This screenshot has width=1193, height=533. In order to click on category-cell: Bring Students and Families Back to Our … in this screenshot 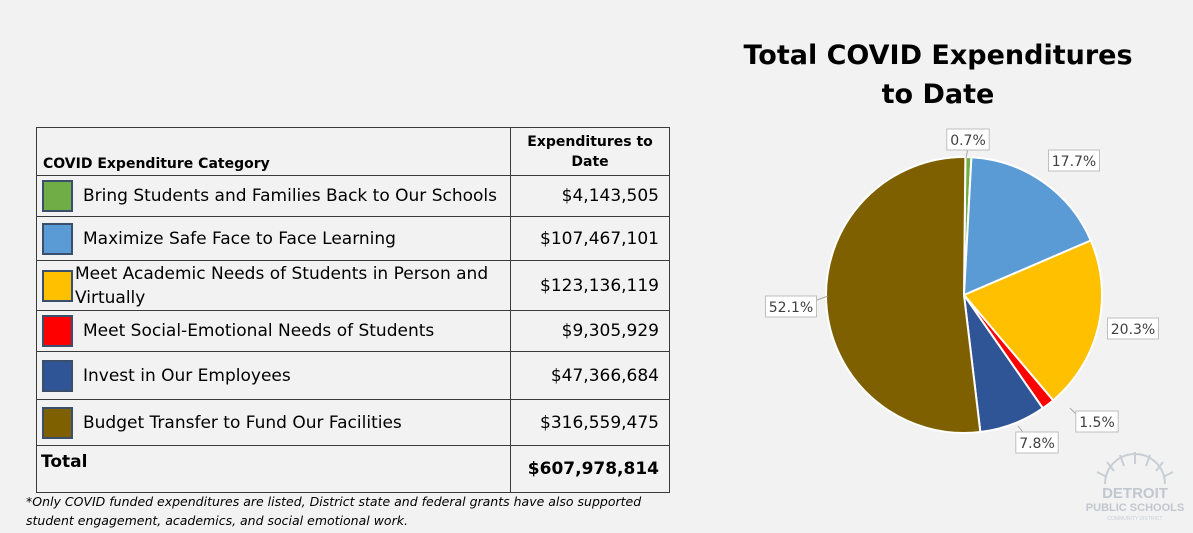, I will do `click(273, 196)`.